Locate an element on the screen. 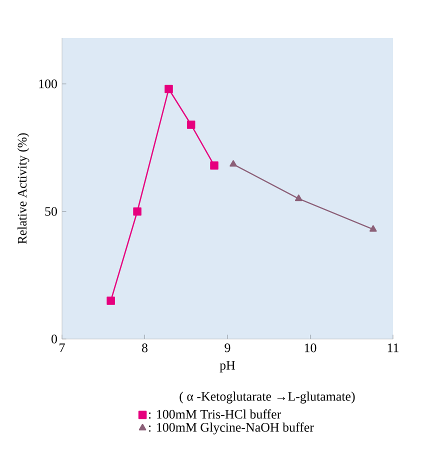 Image resolution: width=436 pixels, height=459 pixels. y-tick-label: 50 is located at coordinates (51, 211).